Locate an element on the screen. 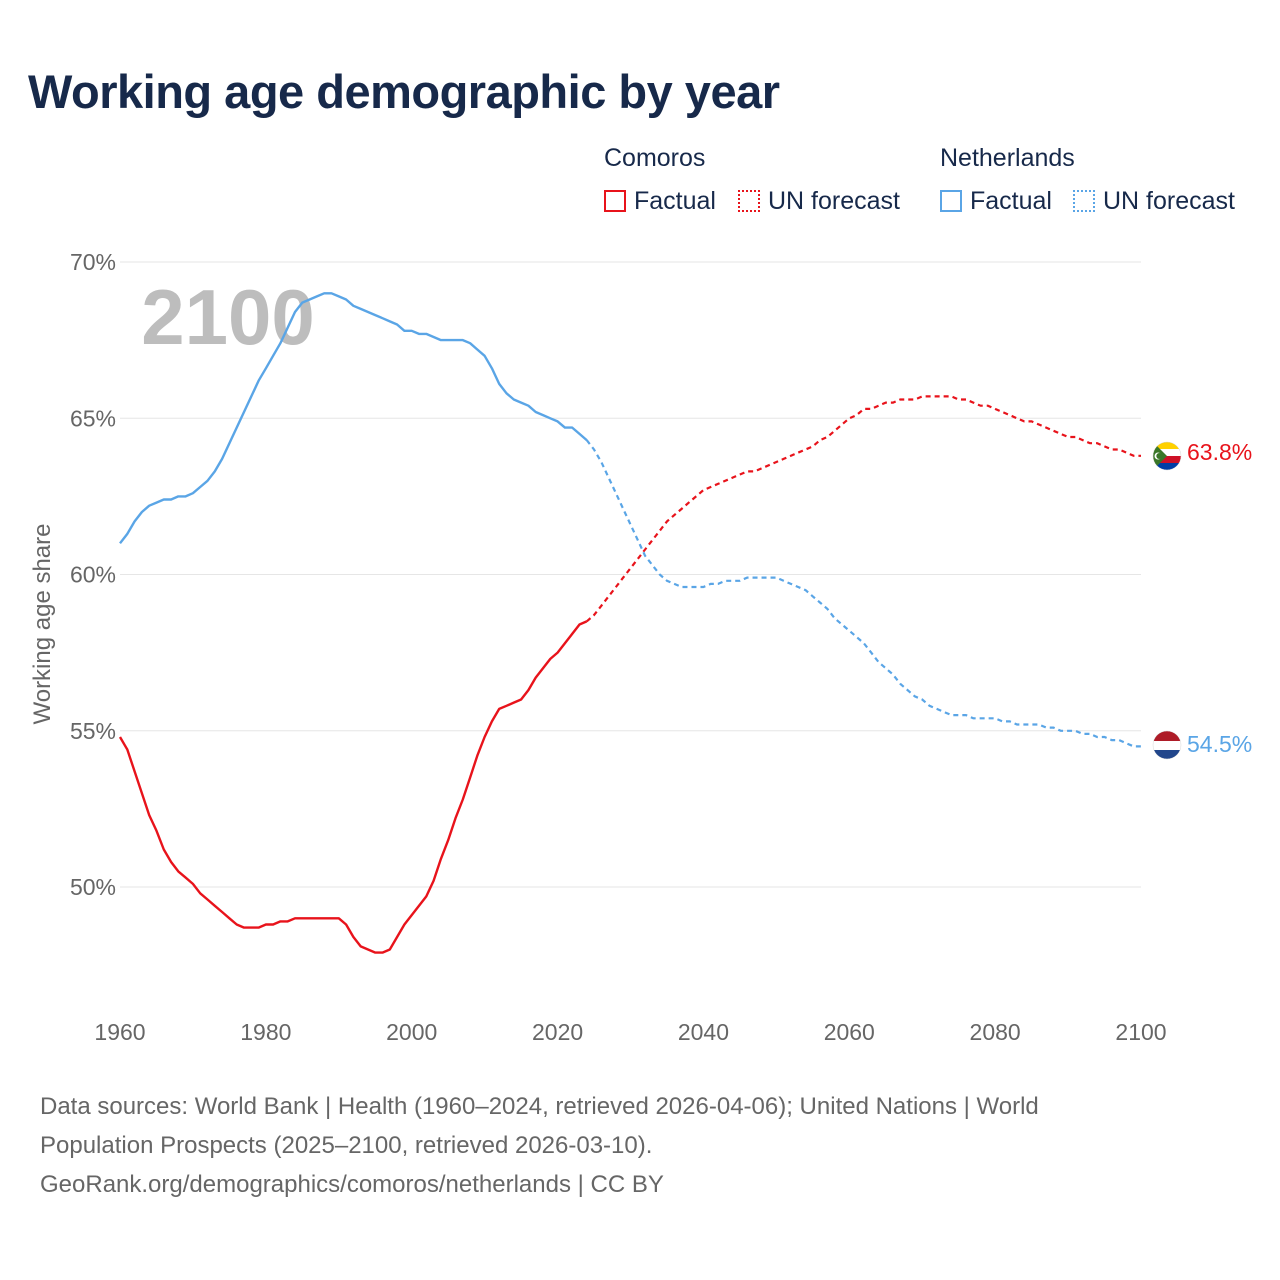 The width and height of the screenshot is (1280, 1280). comoros-forecast-line is located at coordinates (863, 509).